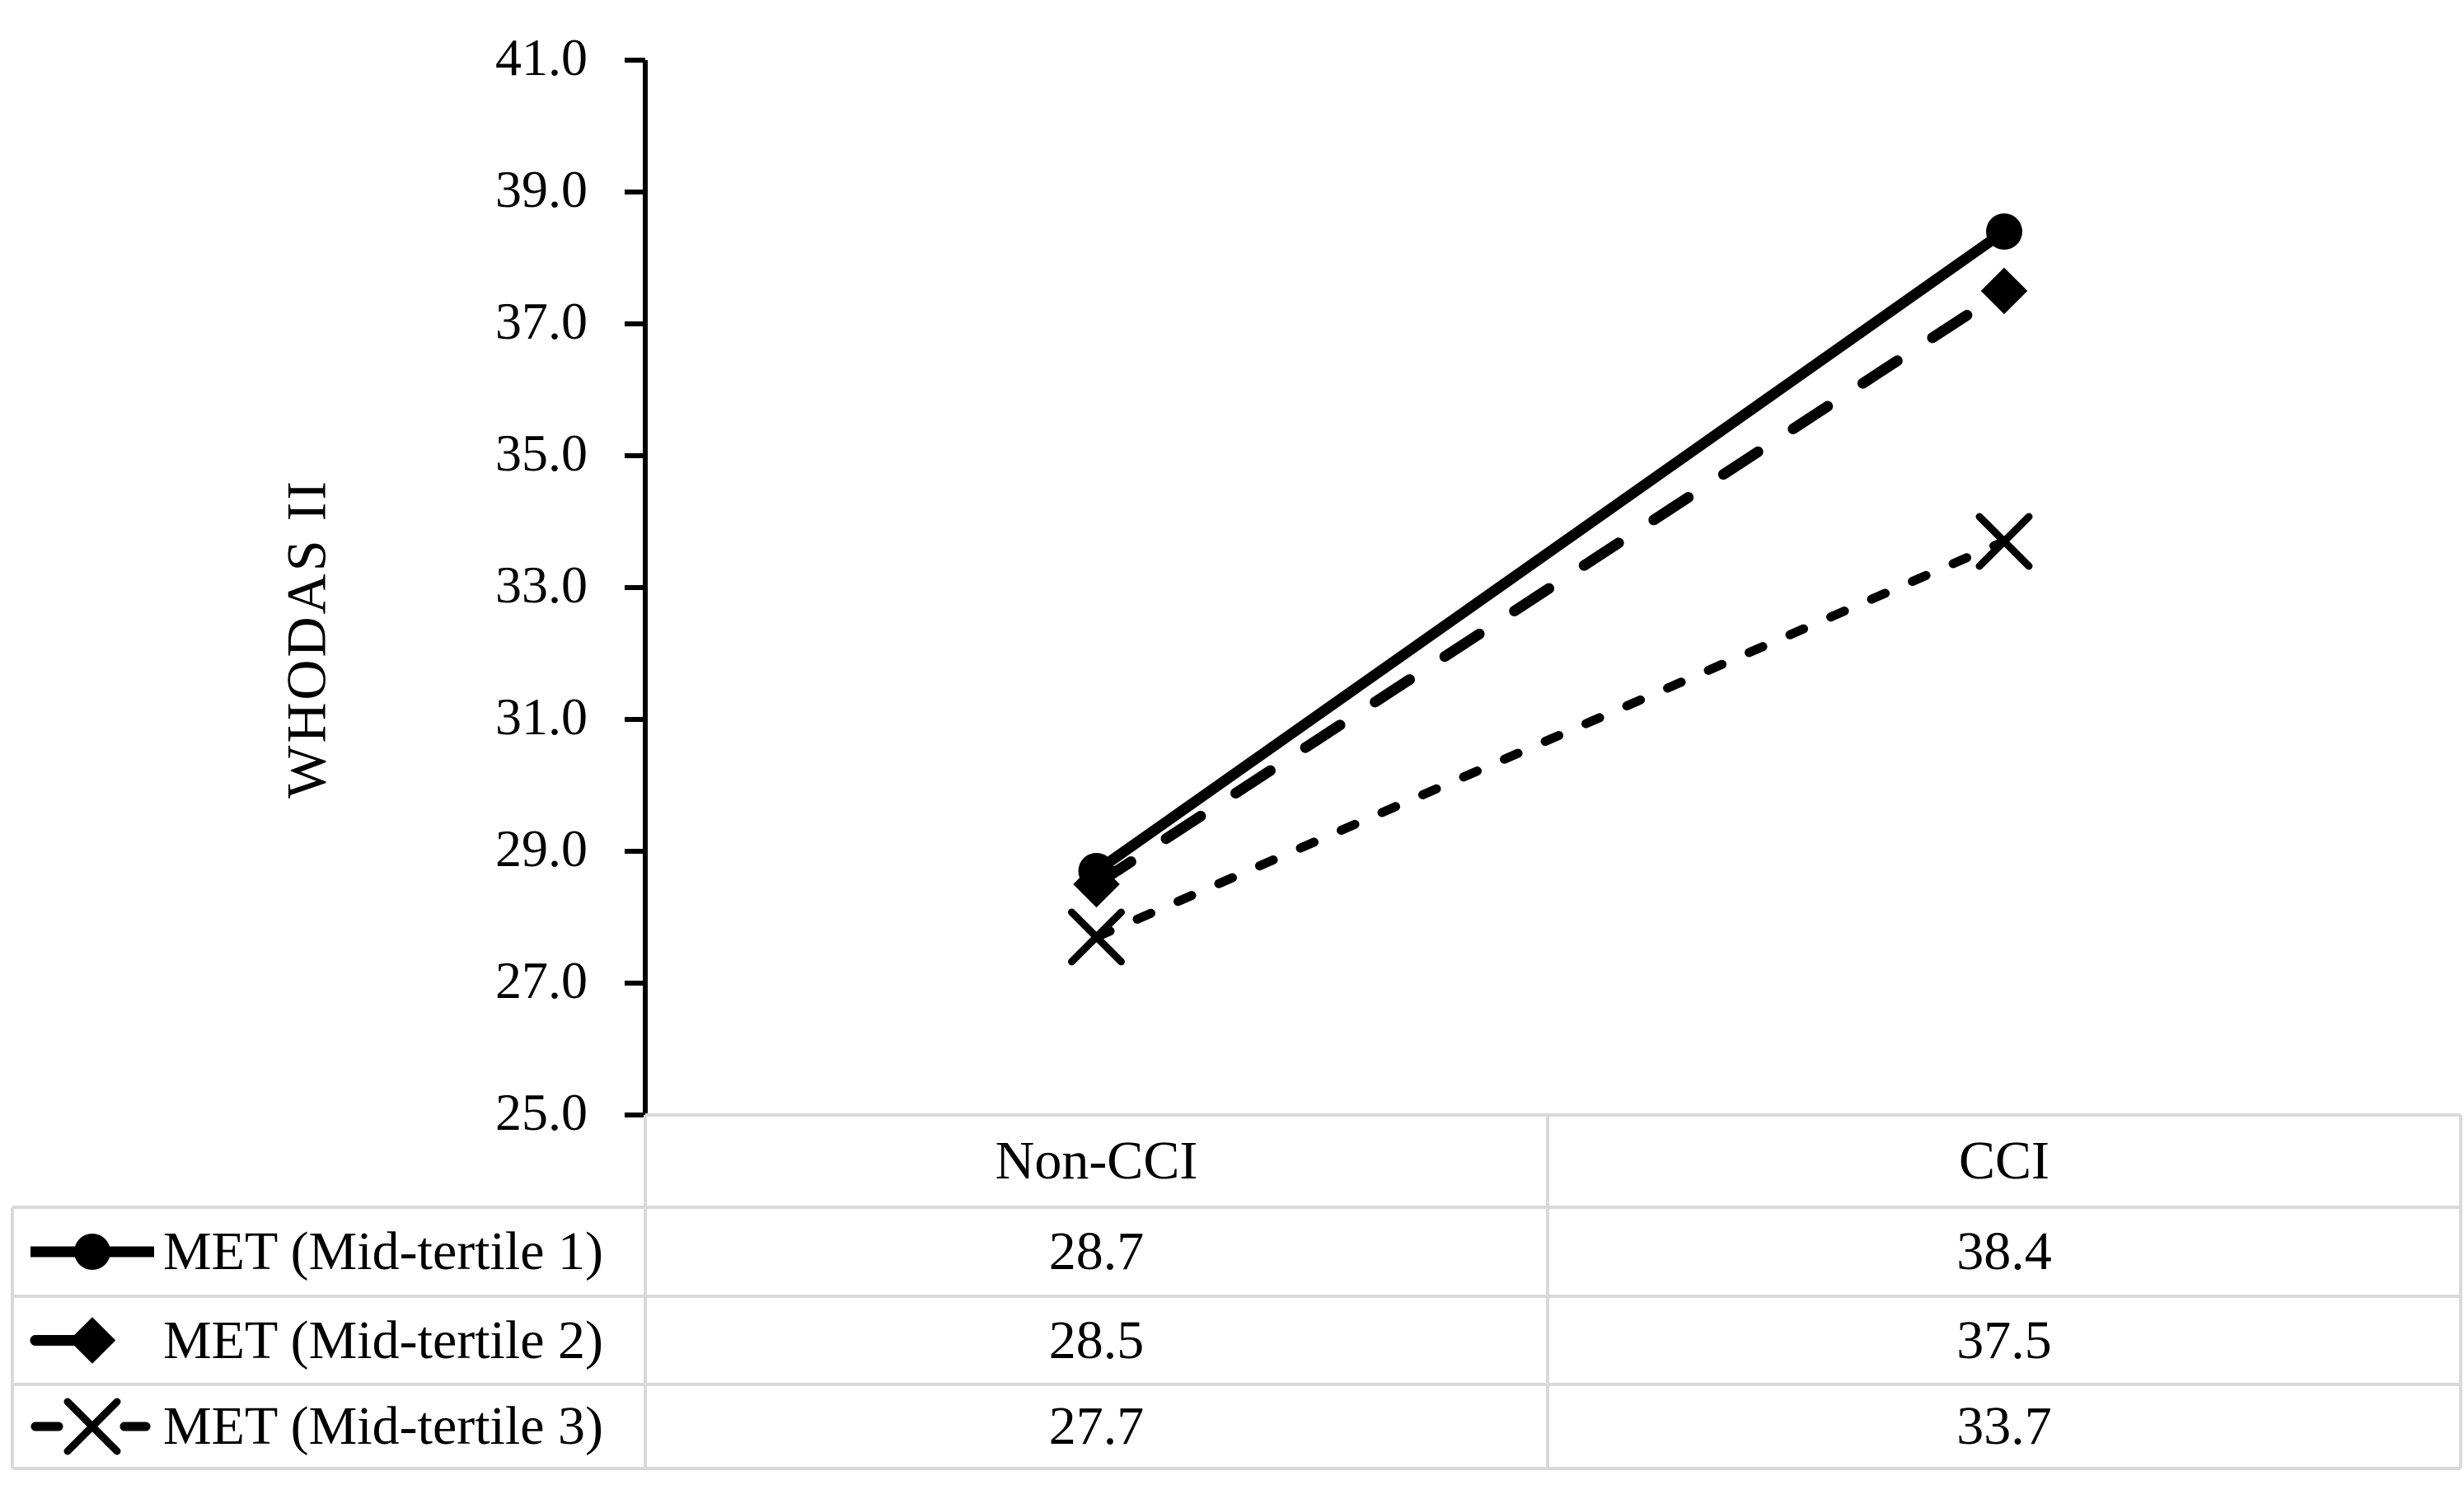 The width and height of the screenshot is (2464, 1499). Describe the element at coordinates (92, 1252) in the screenshot. I see `legend-key-circle-marker` at that location.